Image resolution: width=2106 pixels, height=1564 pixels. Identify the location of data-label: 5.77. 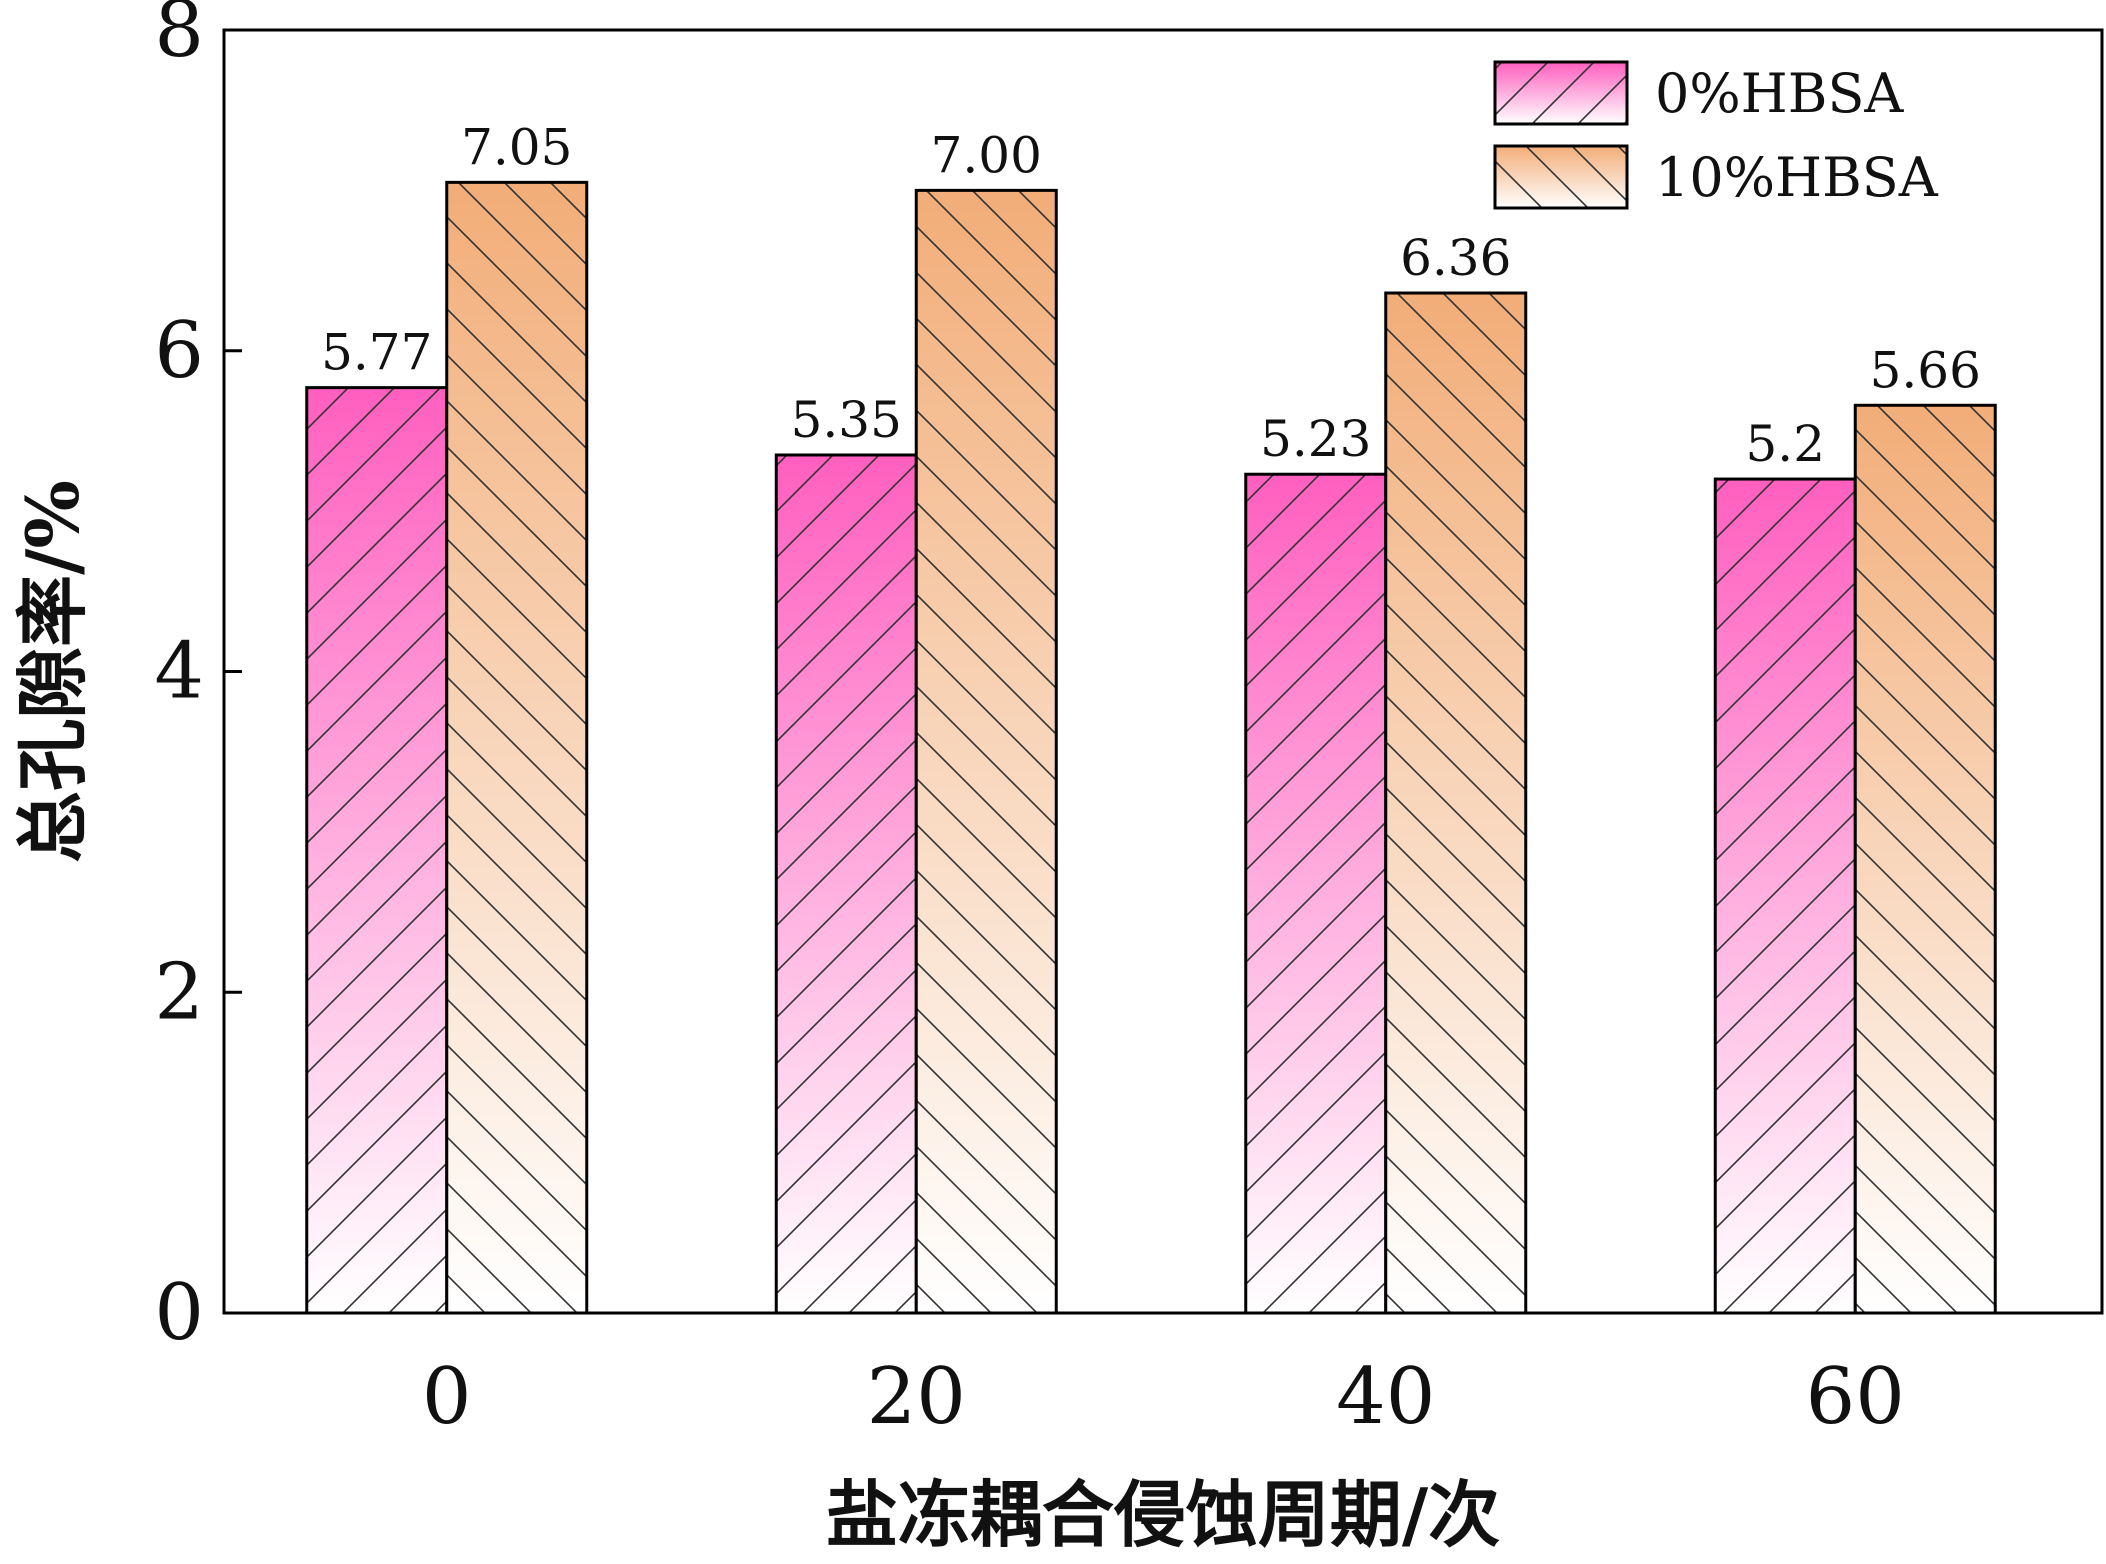
(376, 353).